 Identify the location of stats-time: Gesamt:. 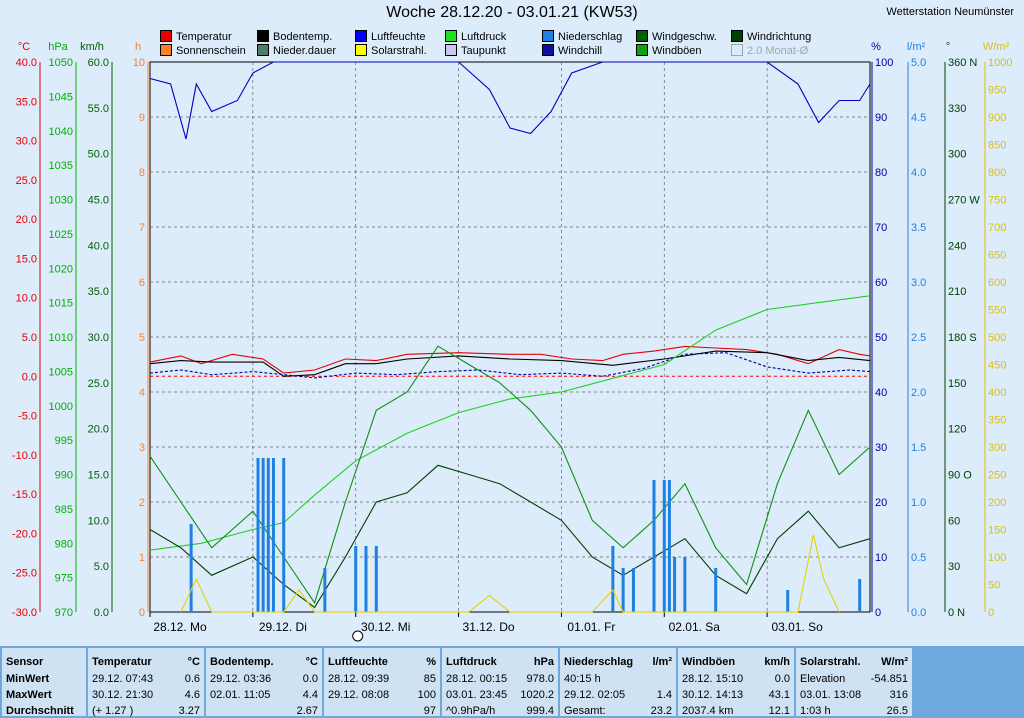
(585, 711).